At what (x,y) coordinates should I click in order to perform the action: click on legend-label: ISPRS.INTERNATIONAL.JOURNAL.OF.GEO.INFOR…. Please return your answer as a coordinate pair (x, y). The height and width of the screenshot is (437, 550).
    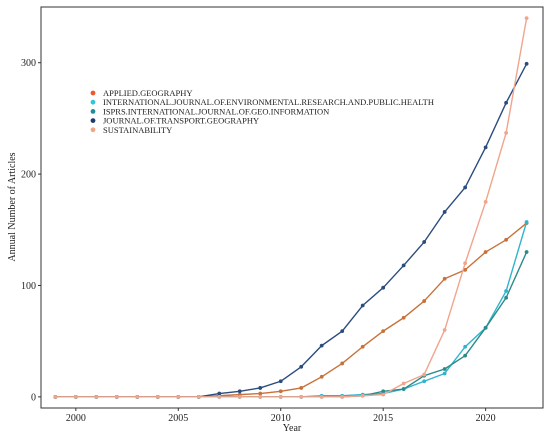
    Looking at the image, I should click on (216, 111).